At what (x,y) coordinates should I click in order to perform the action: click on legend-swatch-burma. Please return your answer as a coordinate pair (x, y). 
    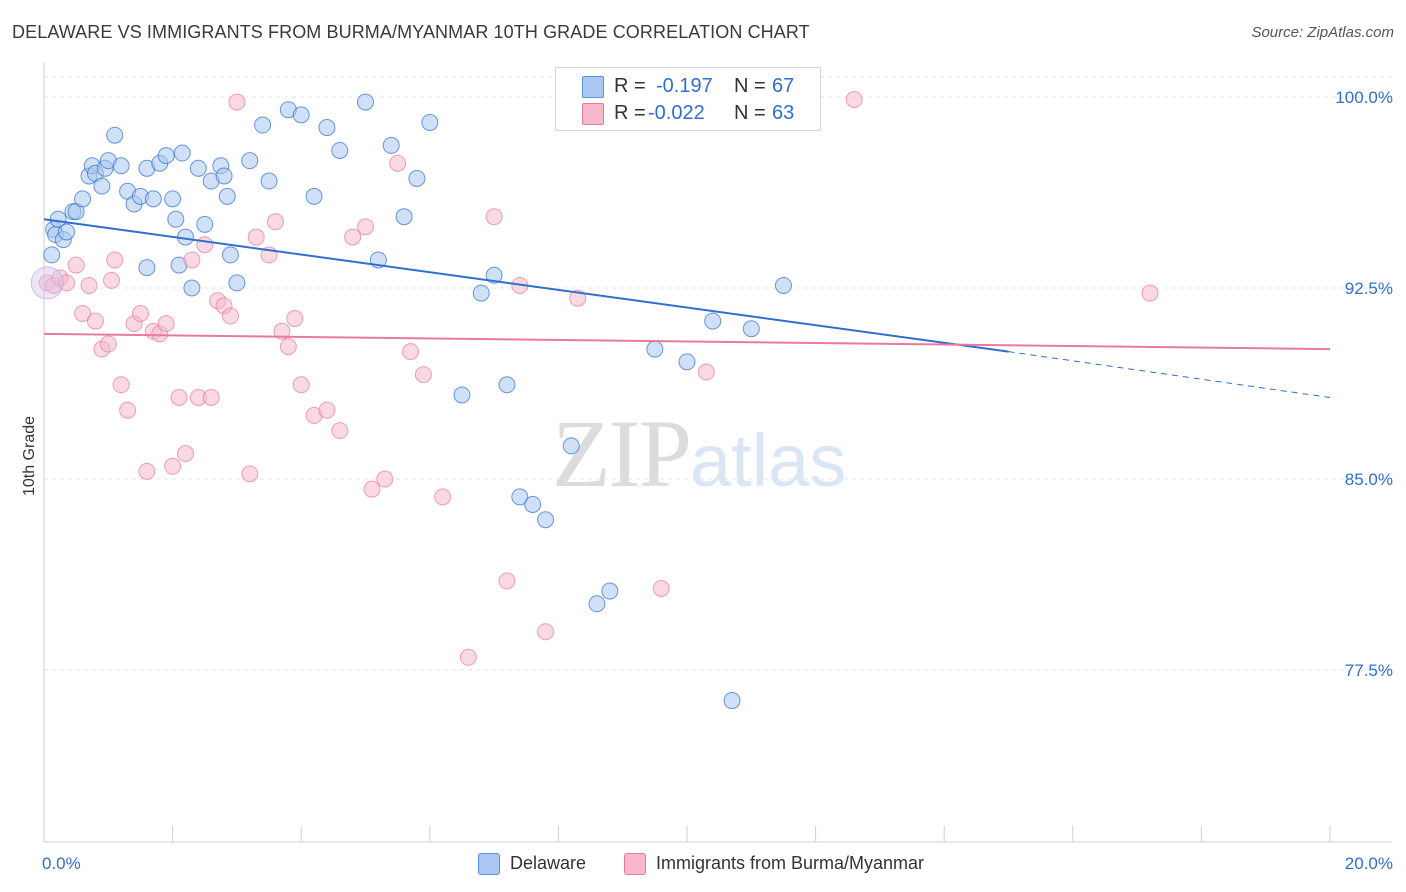
    Looking at the image, I should click on (593, 114).